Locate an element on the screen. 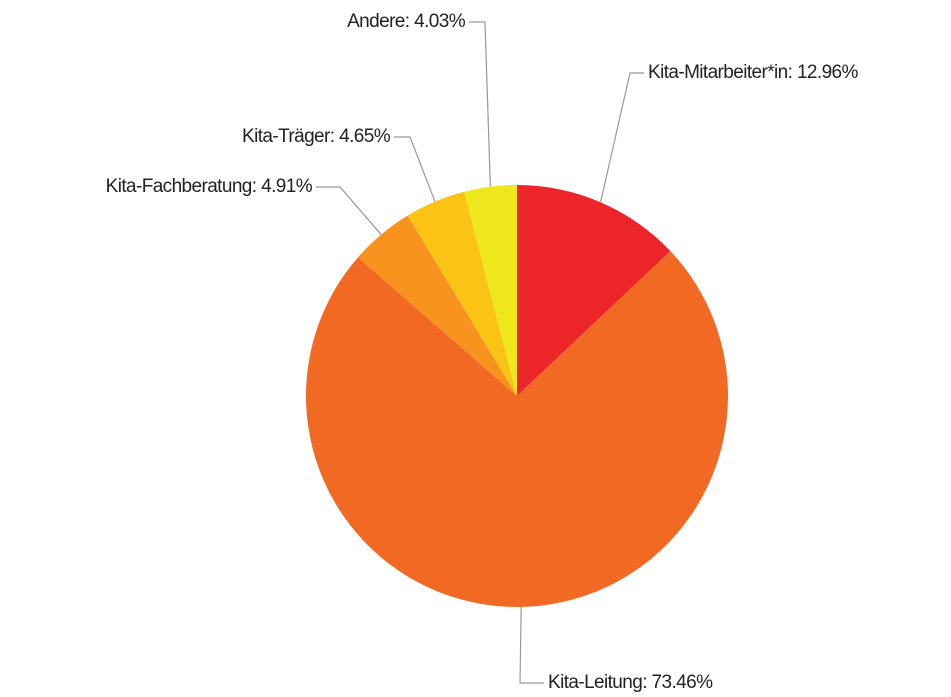 Image resolution: width=951 pixels, height=697 pixels. slice-label: Kita-Leitung: 73.46% is located at coordinates (630, 682).